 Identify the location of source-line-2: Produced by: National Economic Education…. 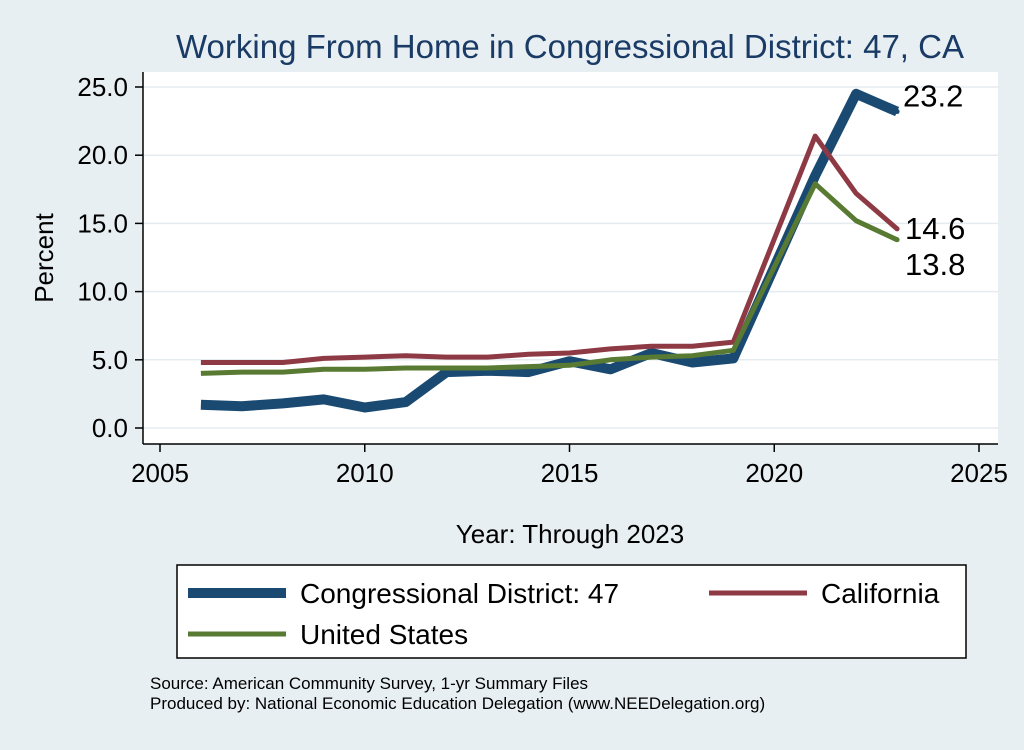
(457, 703).